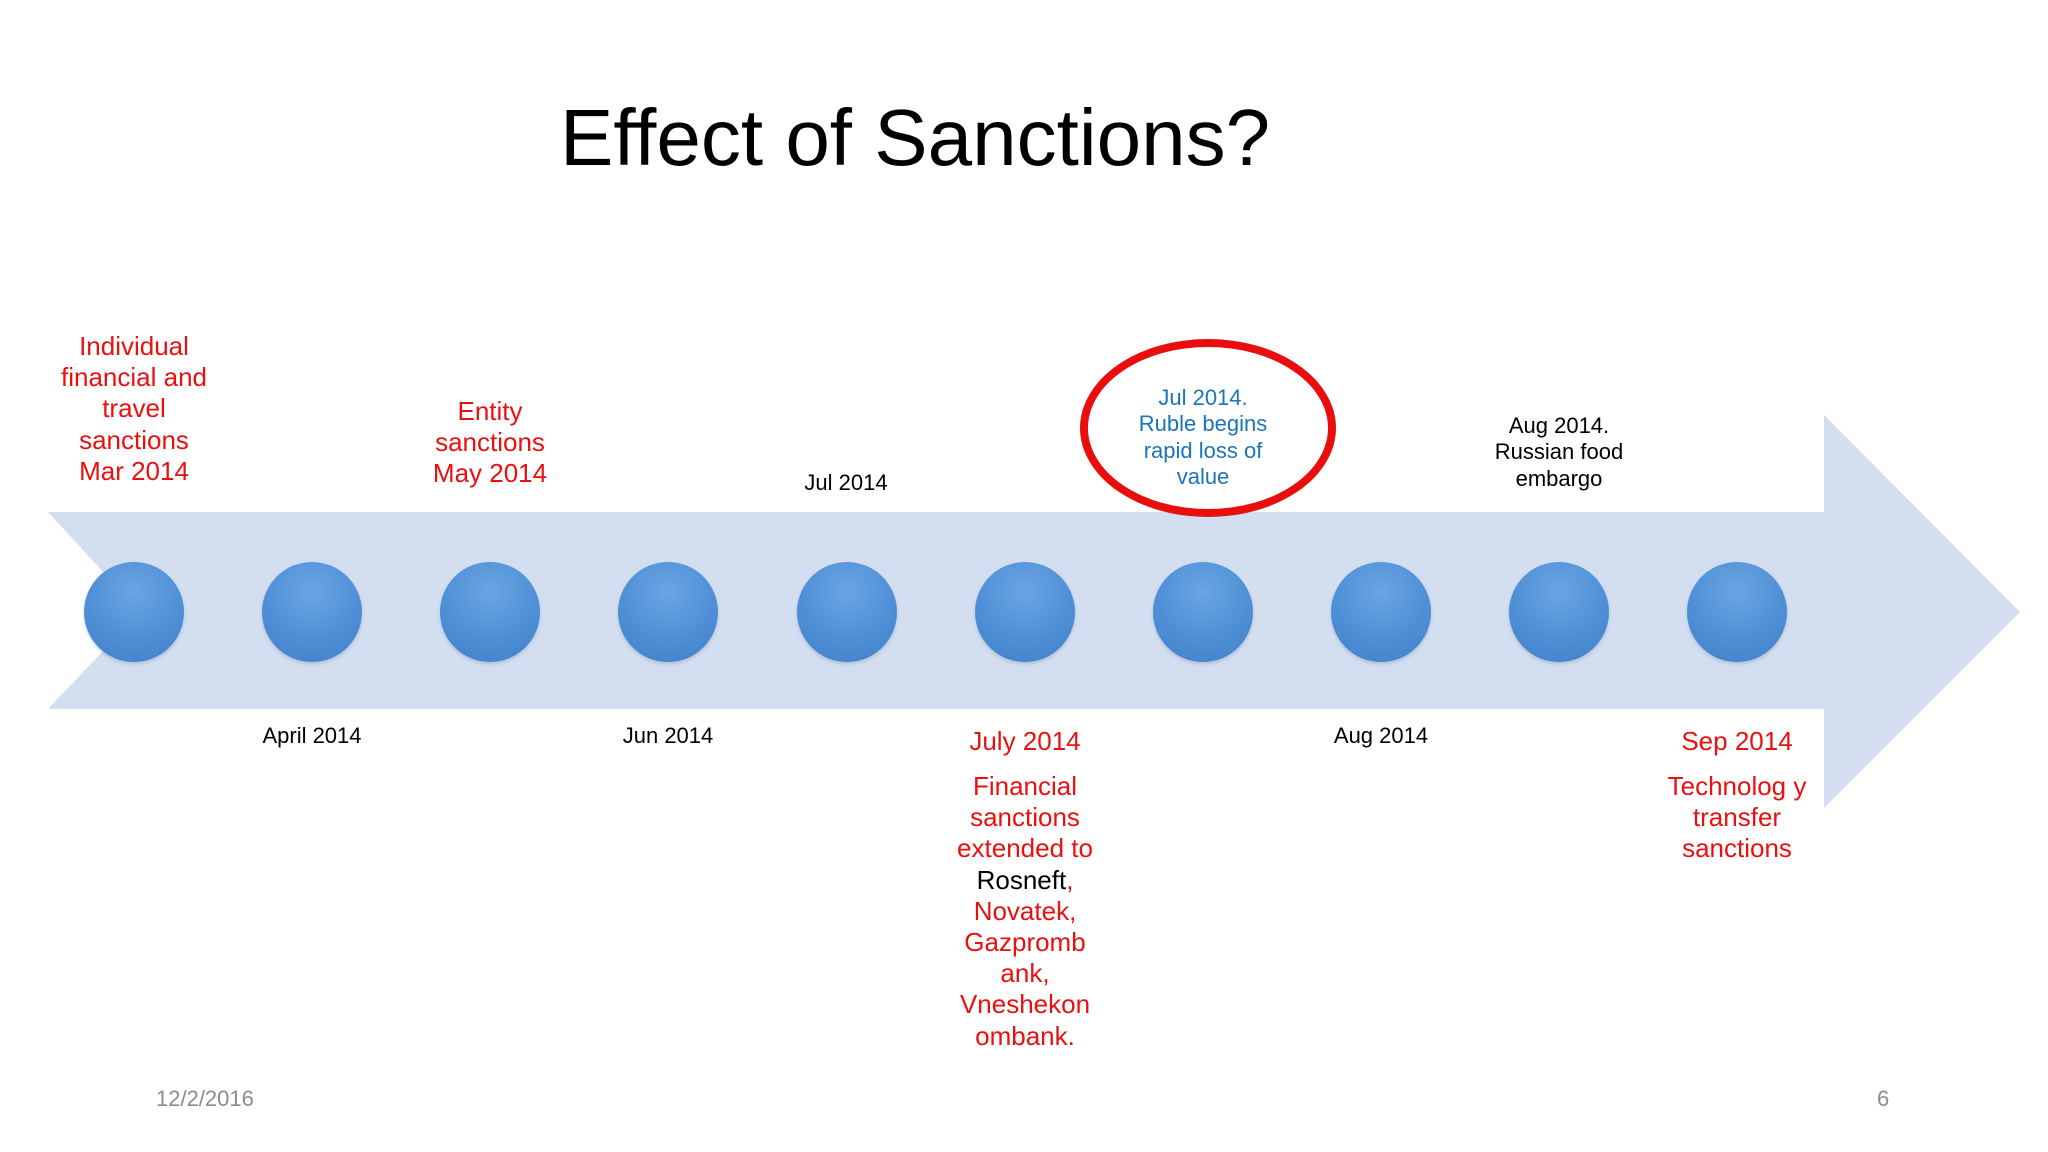 Image resolution: width=2048 pixels, height=1152 pixels. What do you see at coordinates (1208, 428) in the screenshot?
I see `highlight-circle` at bounding box center [1208, 428].